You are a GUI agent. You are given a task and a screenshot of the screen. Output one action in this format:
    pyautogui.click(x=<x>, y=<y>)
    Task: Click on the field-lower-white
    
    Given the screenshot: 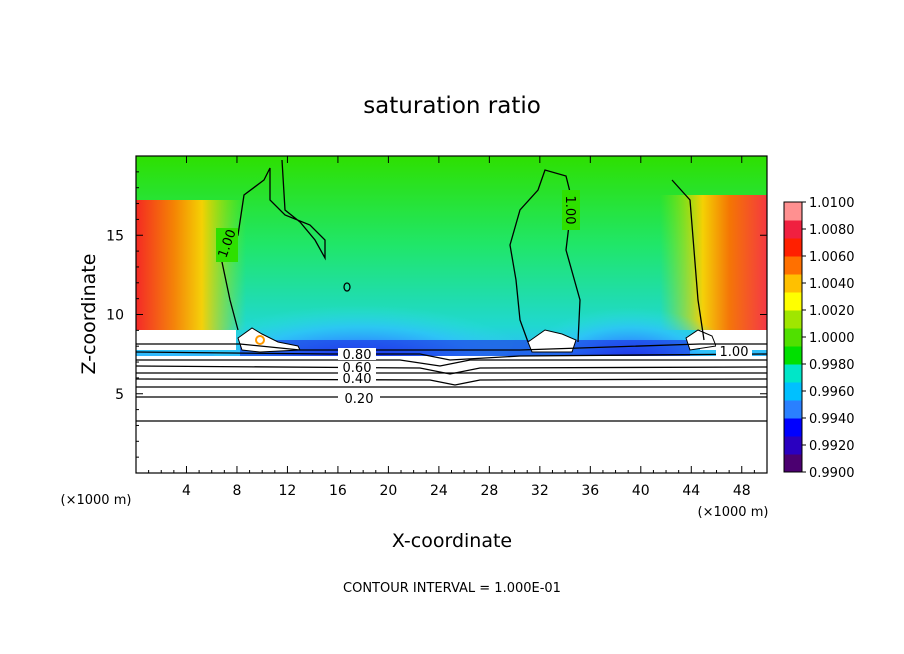 What is the action you would take?
    pyautogui.click(x=451, y=414)
    